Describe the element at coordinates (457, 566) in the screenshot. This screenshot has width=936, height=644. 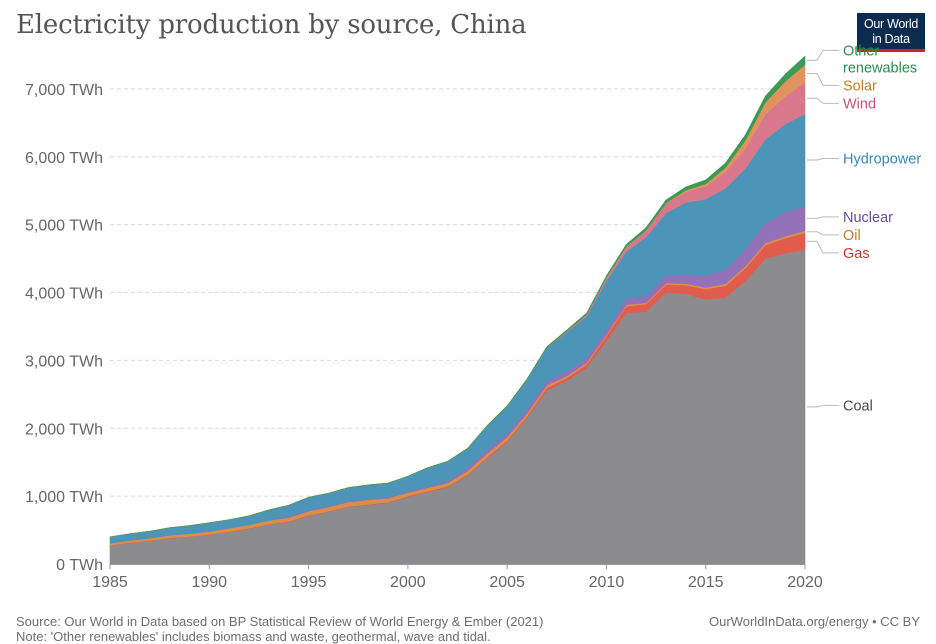
I see `axes` at that location.